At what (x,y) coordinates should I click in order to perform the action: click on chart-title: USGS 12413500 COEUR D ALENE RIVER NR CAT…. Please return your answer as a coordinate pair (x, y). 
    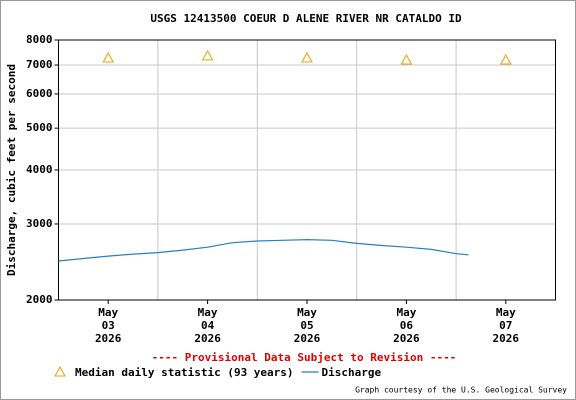
    Looking at the image, I should click on (306, 18).